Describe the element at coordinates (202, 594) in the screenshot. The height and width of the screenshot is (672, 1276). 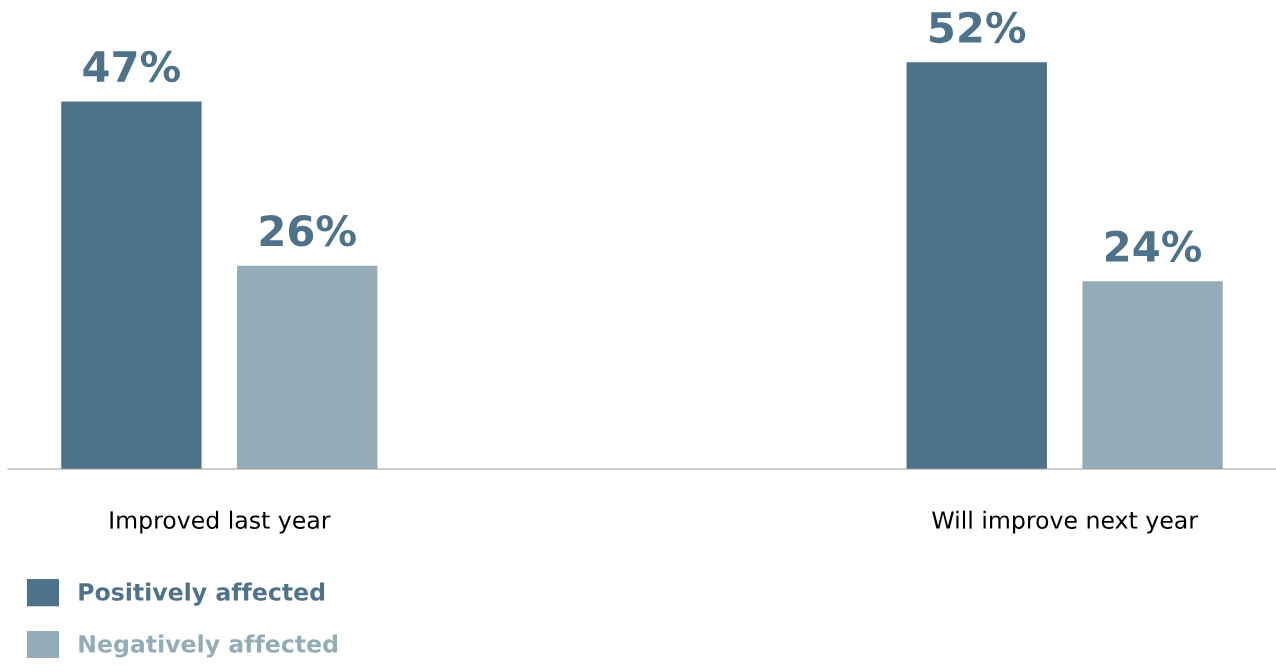
I see `legend-label: Positively affected` at that location.